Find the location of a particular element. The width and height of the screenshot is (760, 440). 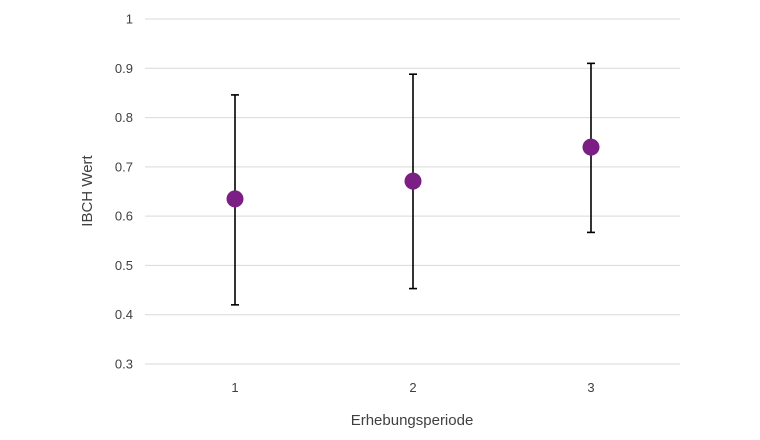

y-axis-title: IBCH Wert is located at coordinates (87, 190).